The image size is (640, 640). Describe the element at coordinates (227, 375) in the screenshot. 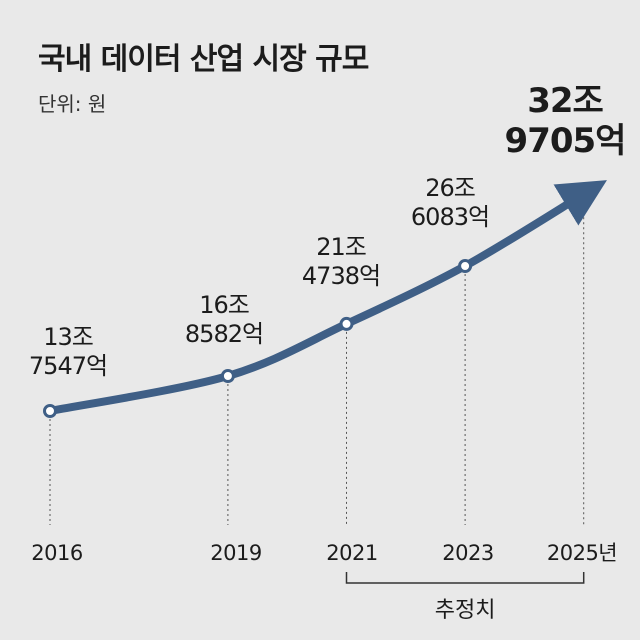

I see `data-point-2019` at that location.